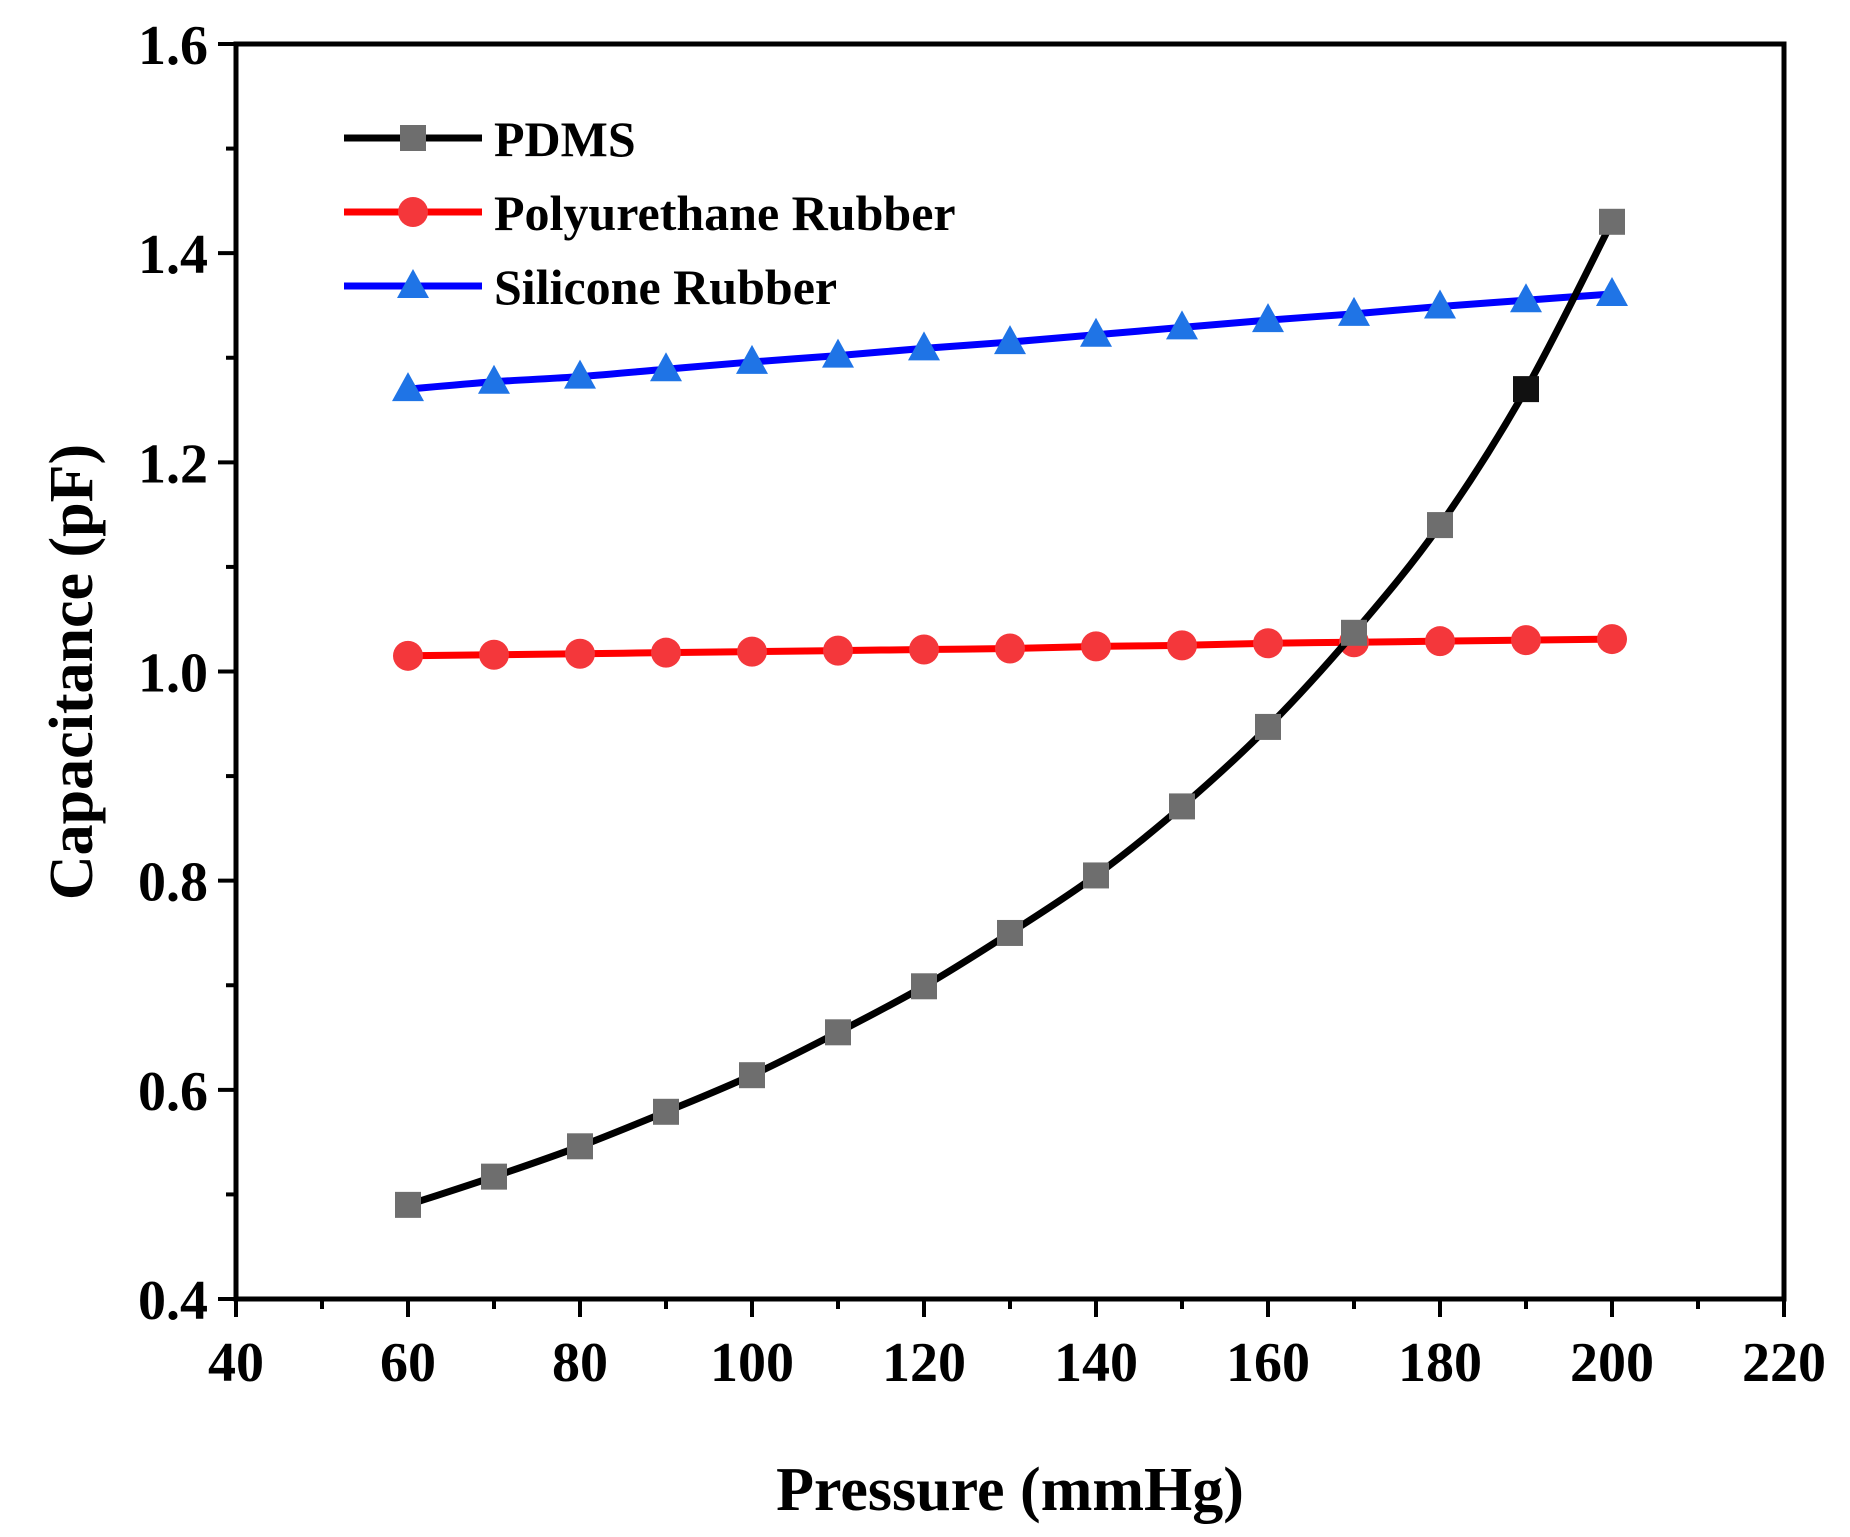  I want to click on y-tick-label: 0.8, so click(173, 883).